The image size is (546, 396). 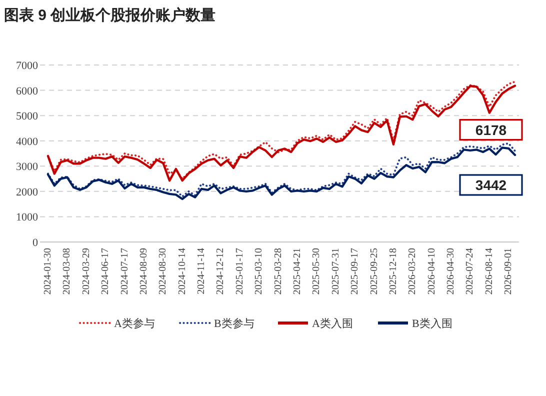 I want to click on x-tick-label: 2025-03-28, so click(x=278, y=271).